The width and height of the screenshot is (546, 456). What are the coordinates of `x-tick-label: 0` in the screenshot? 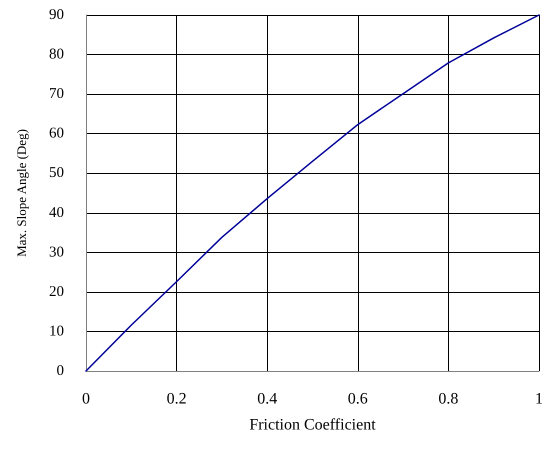 It's located at (86, 399).